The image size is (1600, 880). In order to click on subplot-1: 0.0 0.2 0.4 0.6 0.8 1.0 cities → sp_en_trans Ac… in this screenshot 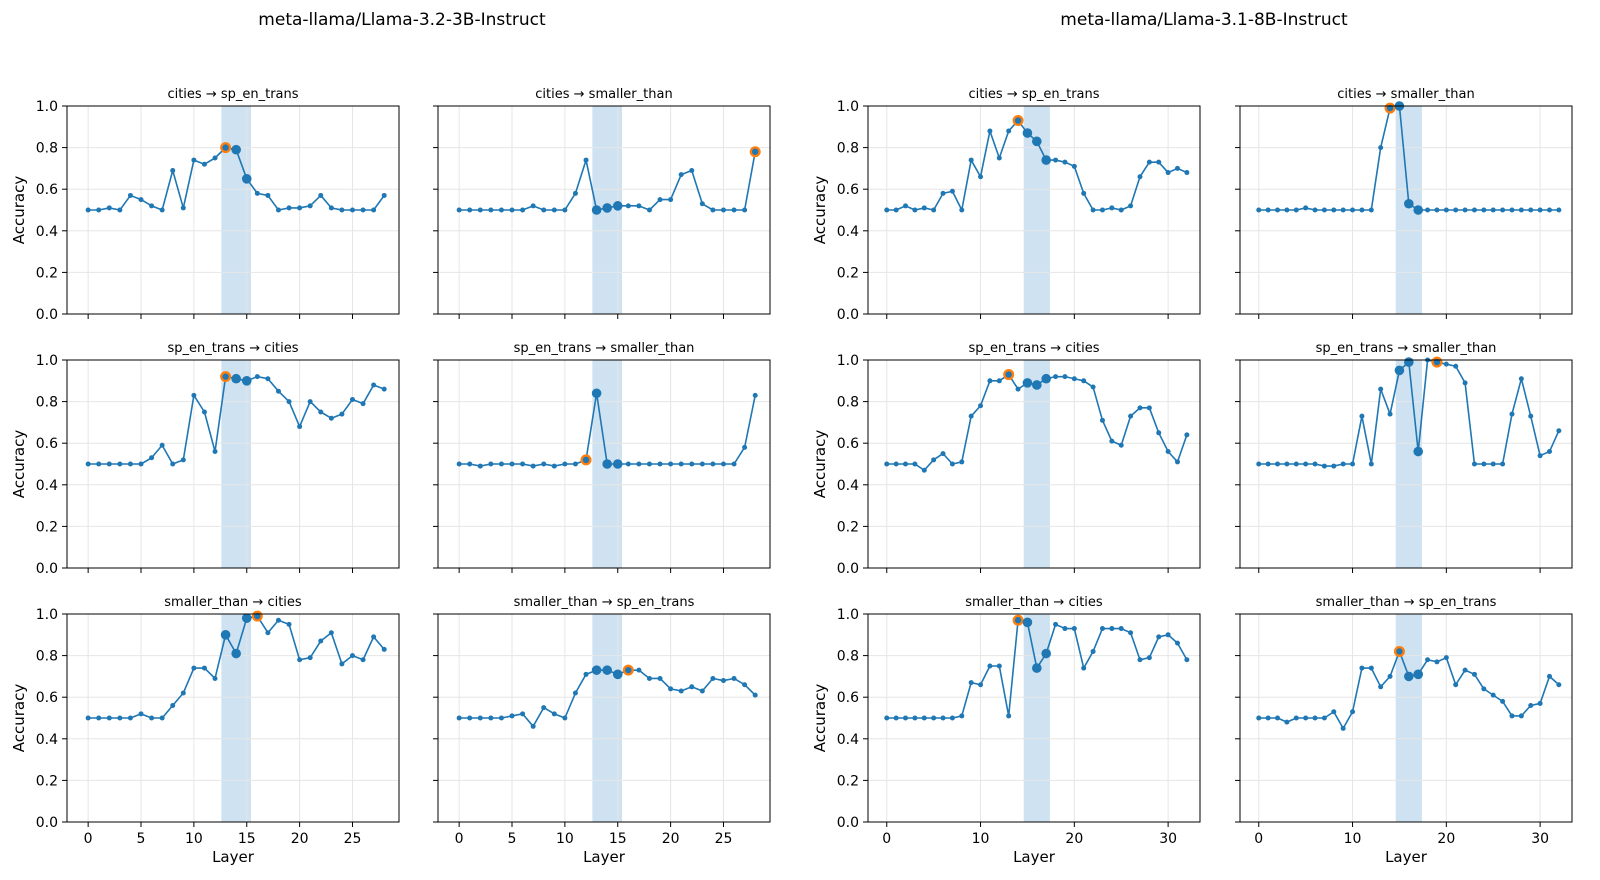, I will do `click(205, 205)`.